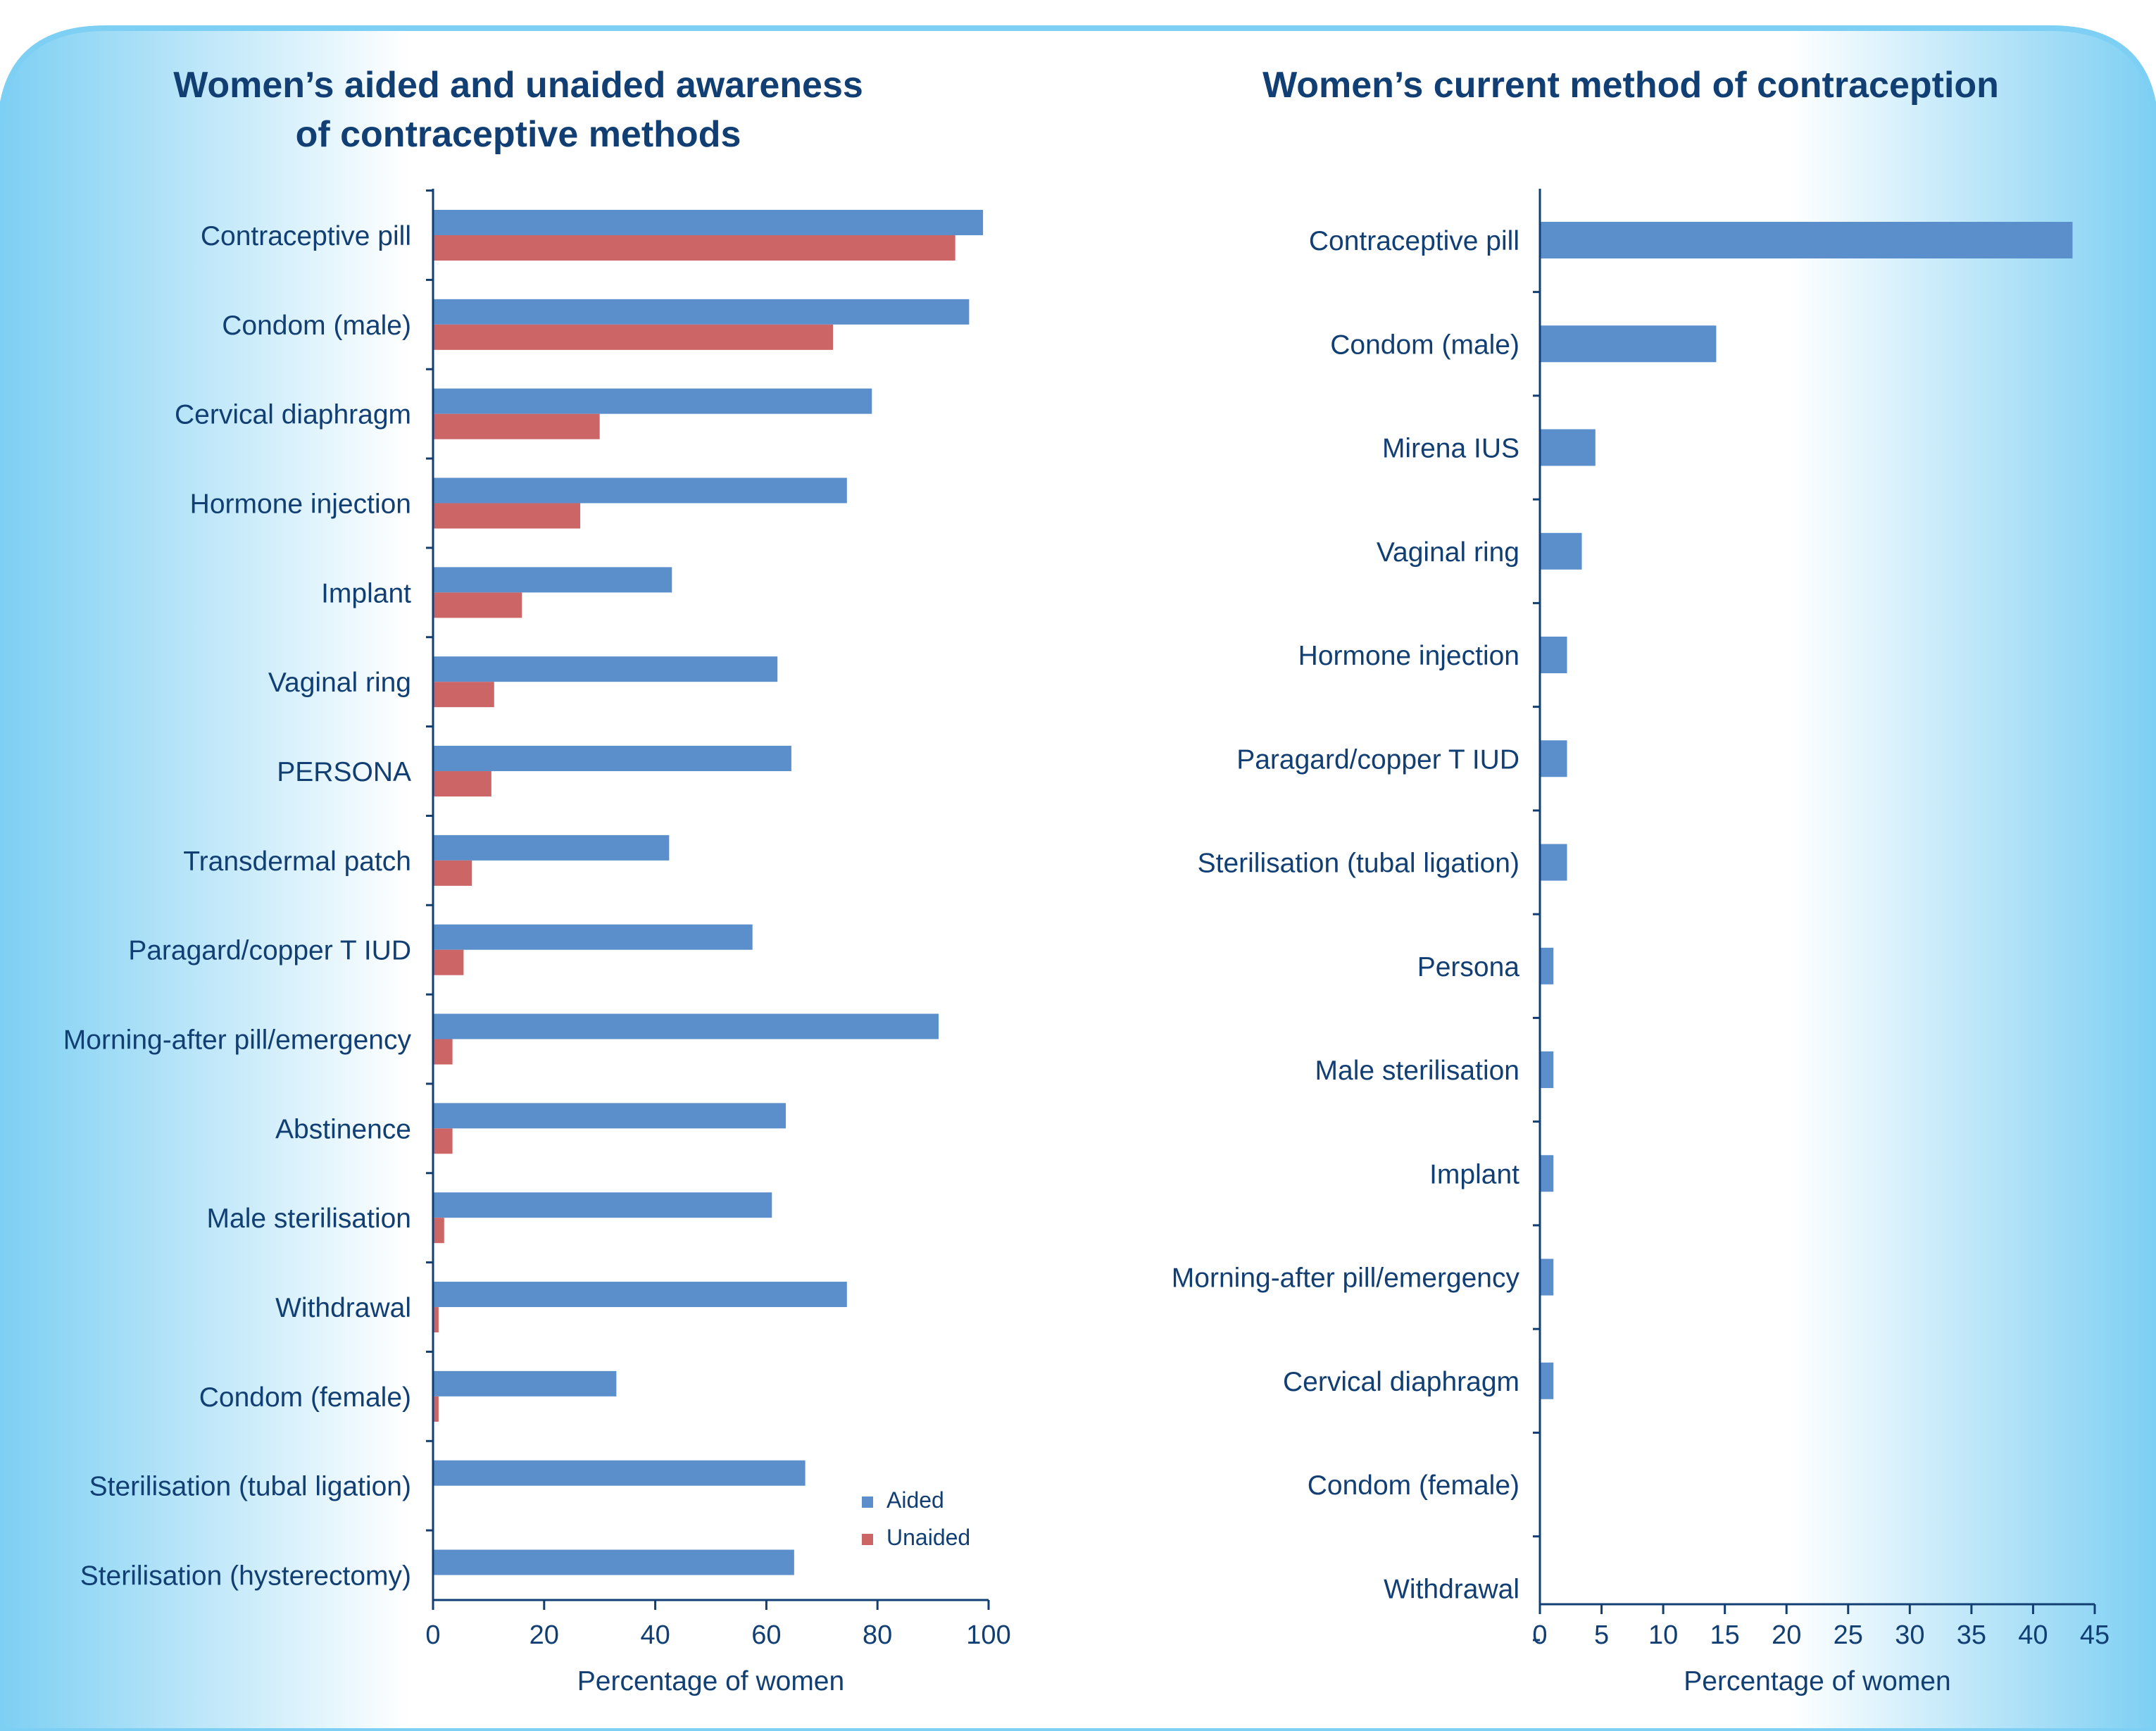  I want to click on legend-swatch-aided, so click(867, 1502).